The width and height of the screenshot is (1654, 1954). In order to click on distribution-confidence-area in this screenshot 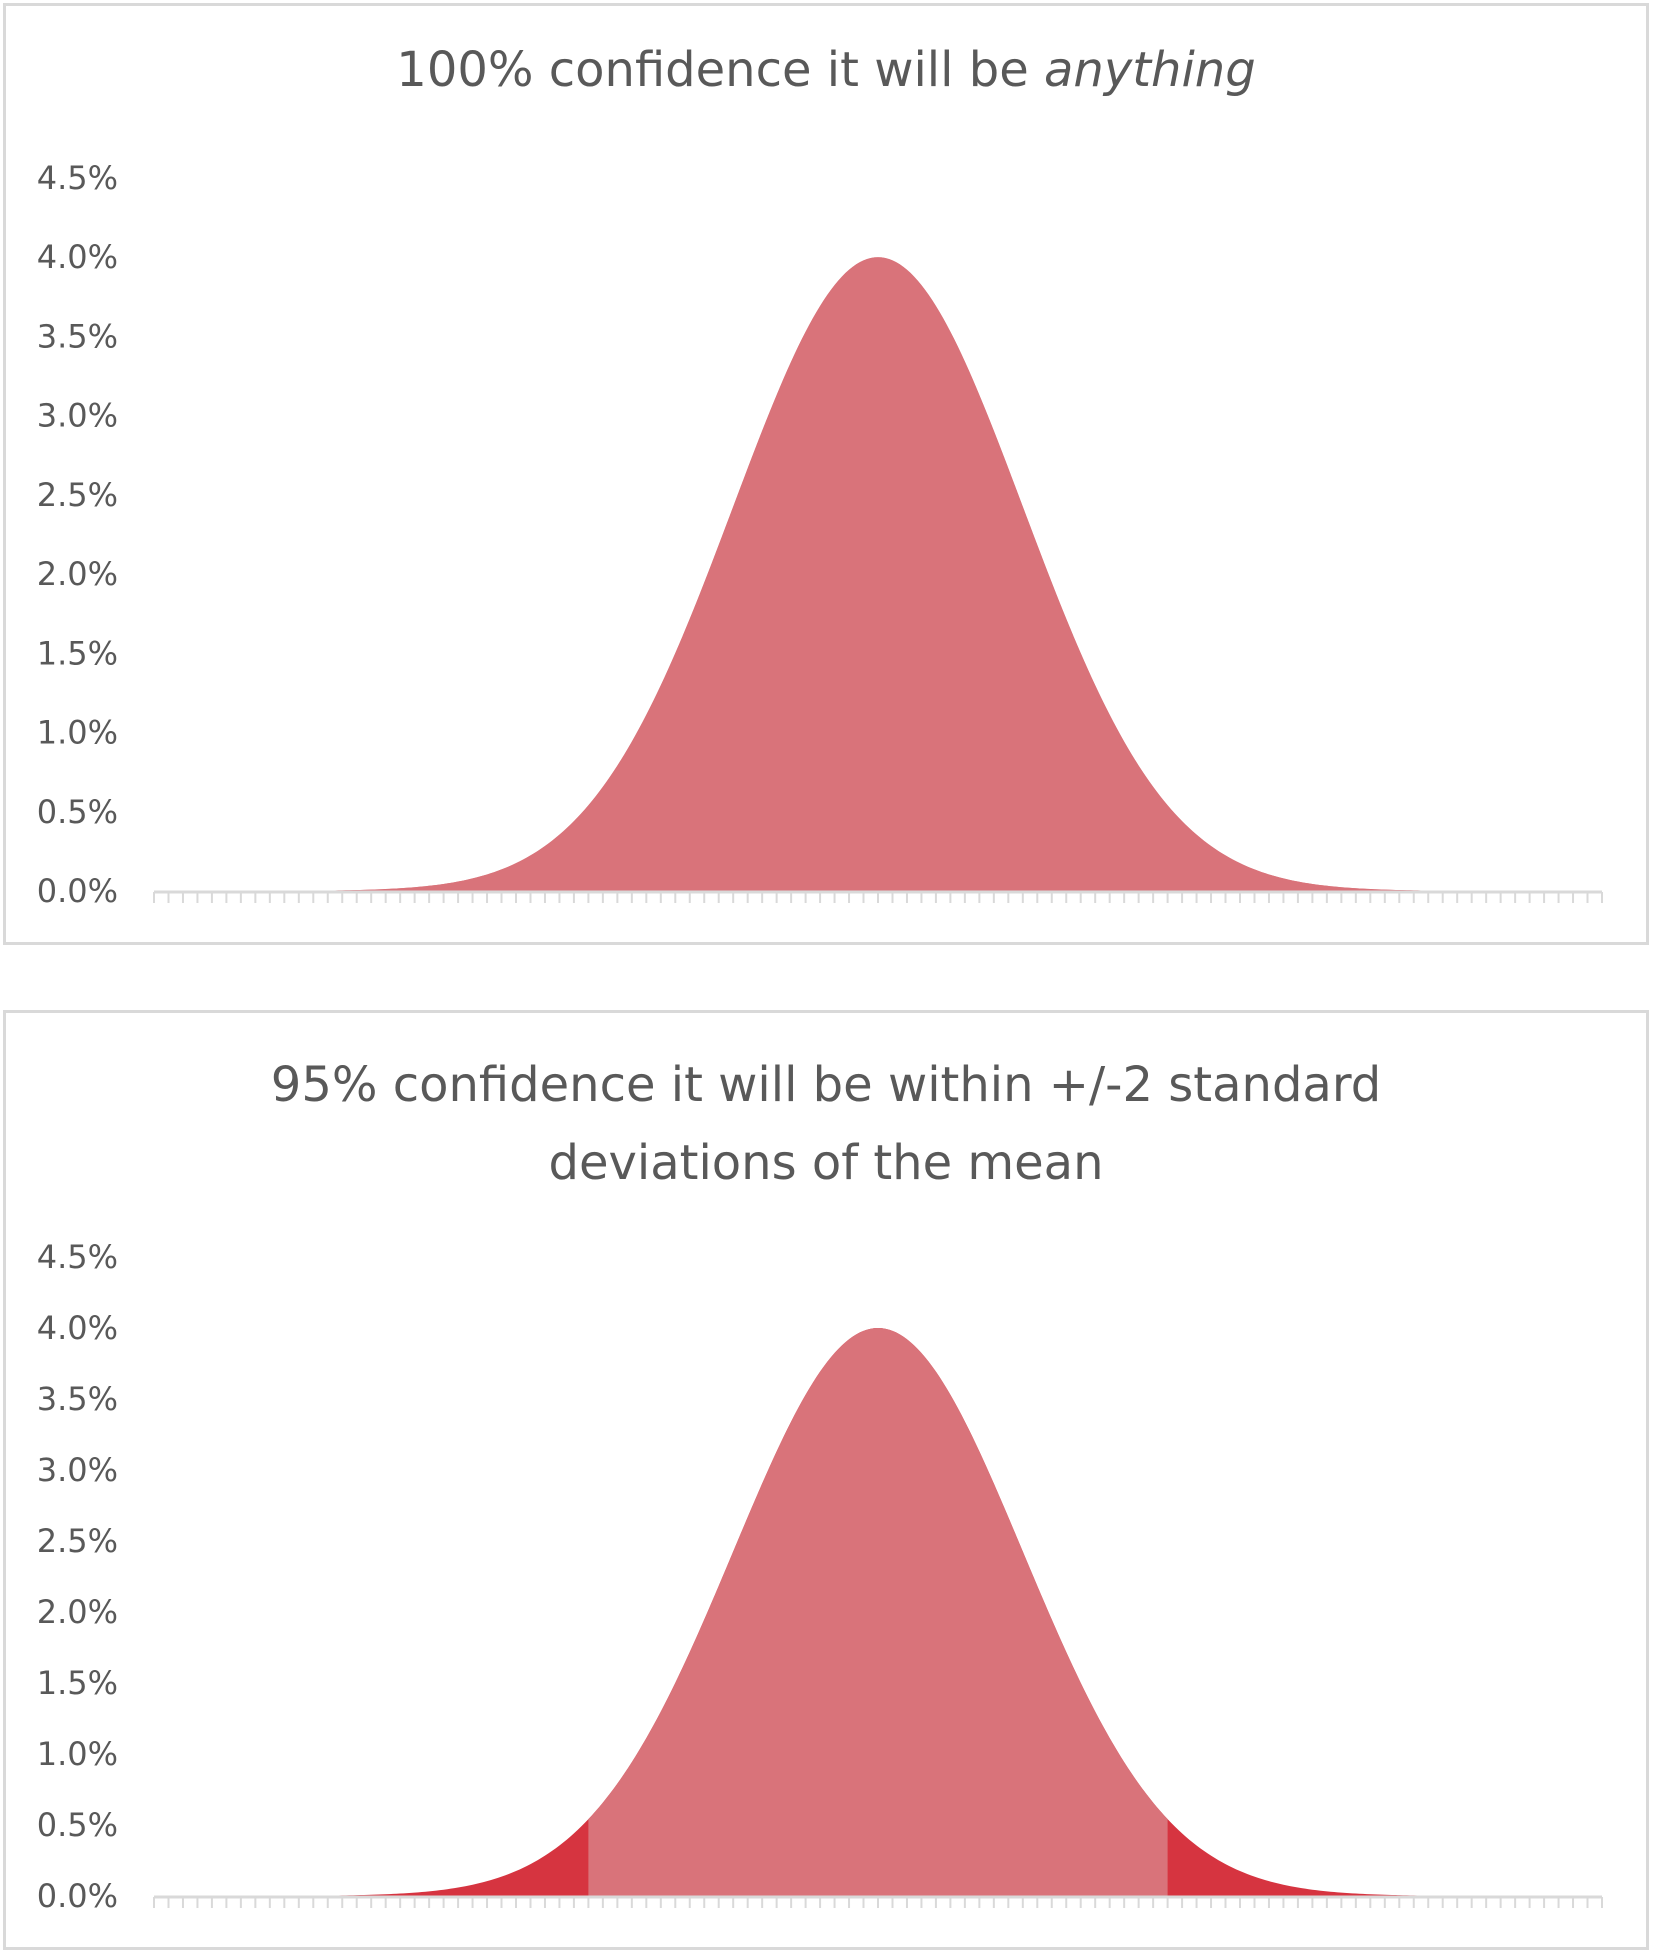, I will do `click(878, 1612)`.